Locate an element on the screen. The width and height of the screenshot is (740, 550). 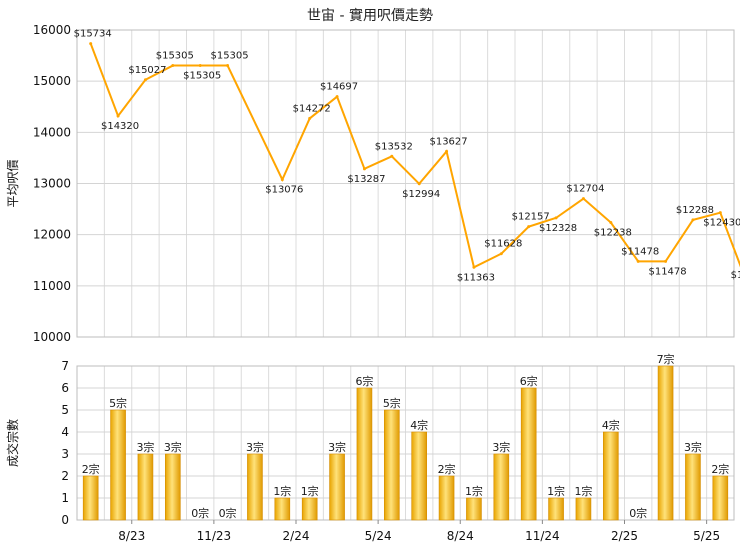
x-tick-label: 2/24 is located at coordinates (296, 536).